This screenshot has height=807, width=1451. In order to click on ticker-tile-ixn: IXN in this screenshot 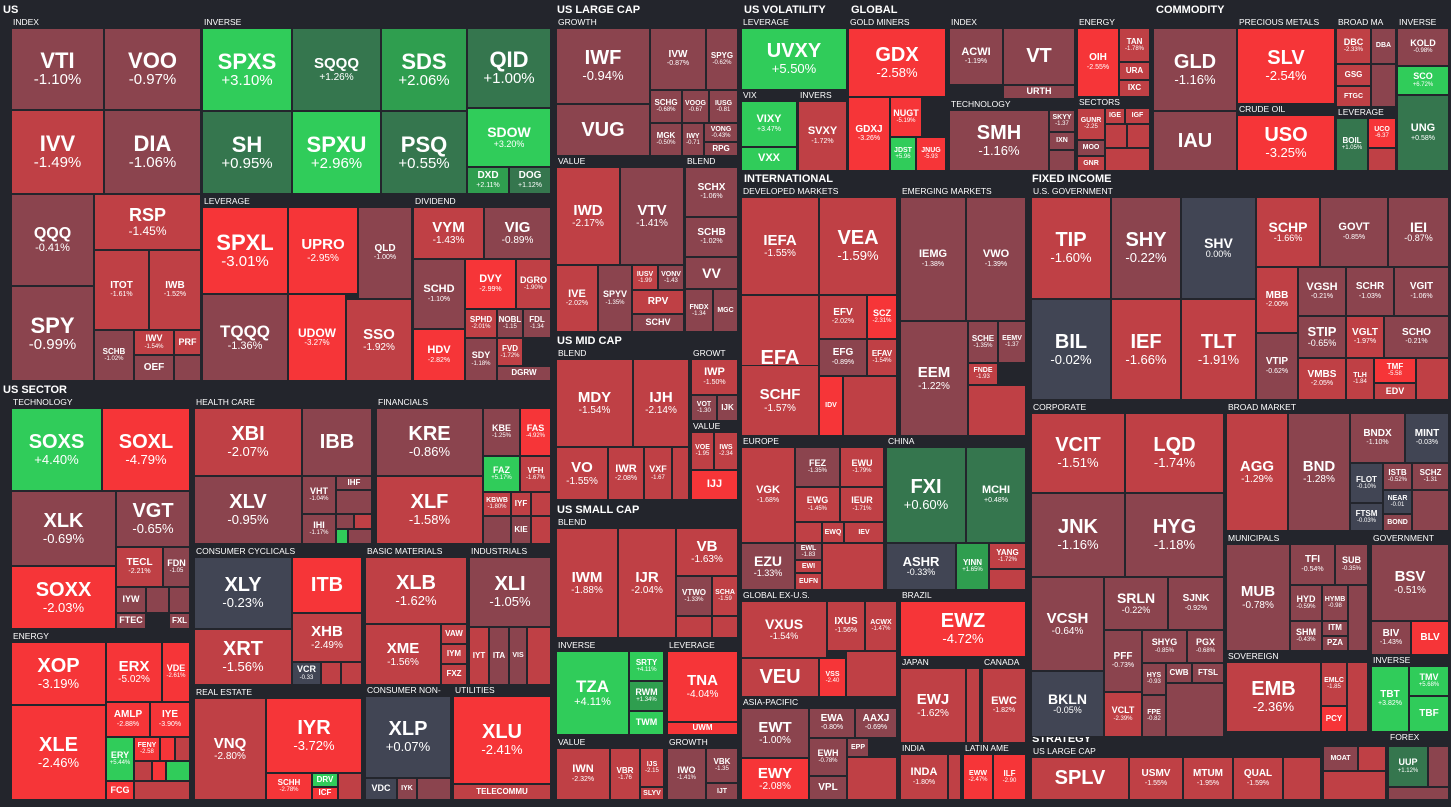, I will do `click(1062, 141)`.